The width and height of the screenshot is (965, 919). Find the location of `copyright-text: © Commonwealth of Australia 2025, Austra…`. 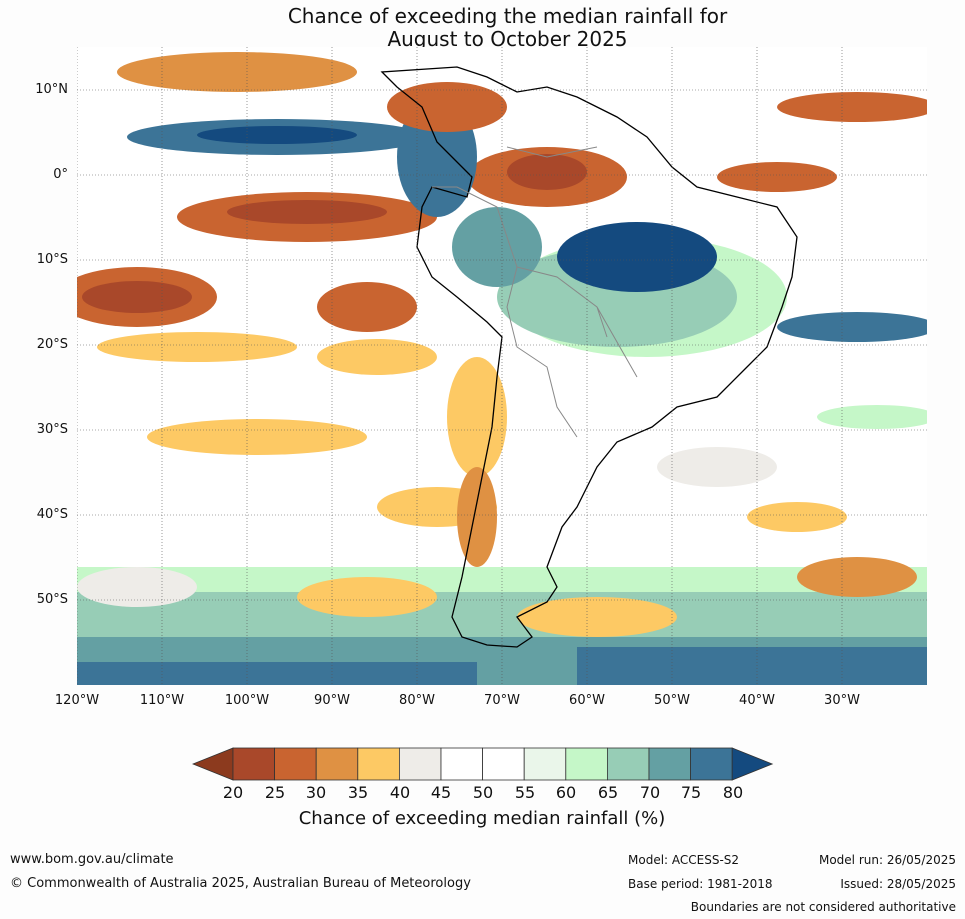

copyright-text: © Commonwealth of Australia 2025, Austra… is located at coordinates (240, 883).